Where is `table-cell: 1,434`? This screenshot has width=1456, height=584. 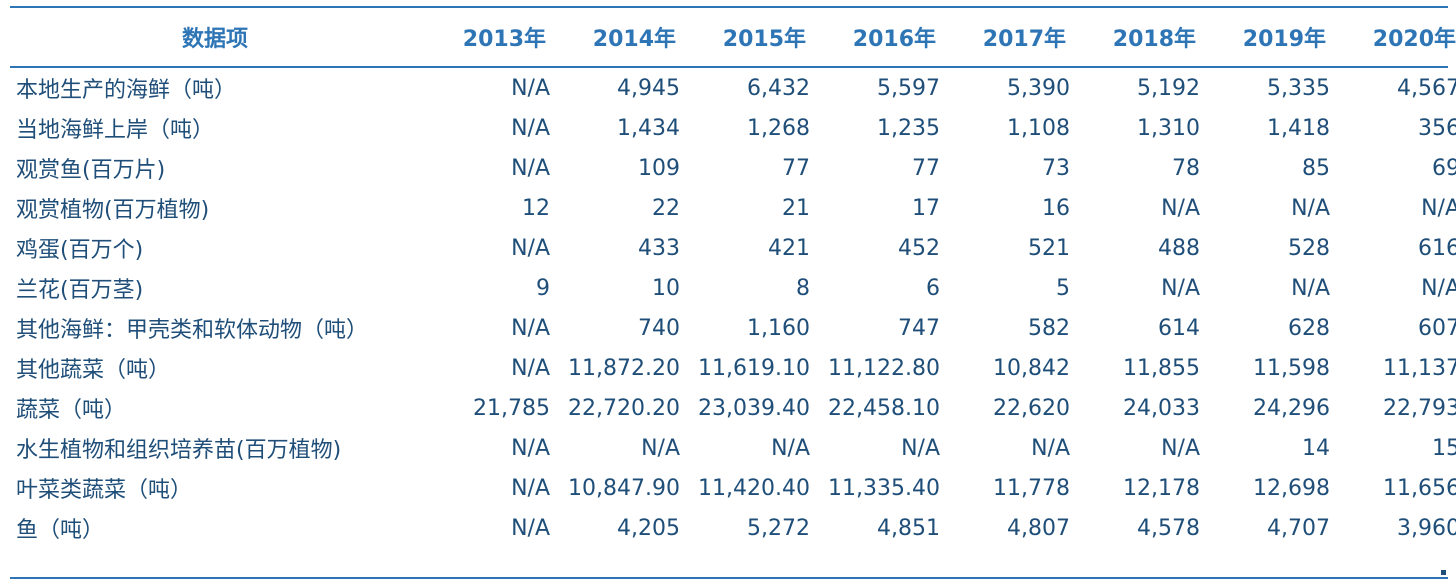 table-cell: 1,434 is located at coordinates (648, 128).